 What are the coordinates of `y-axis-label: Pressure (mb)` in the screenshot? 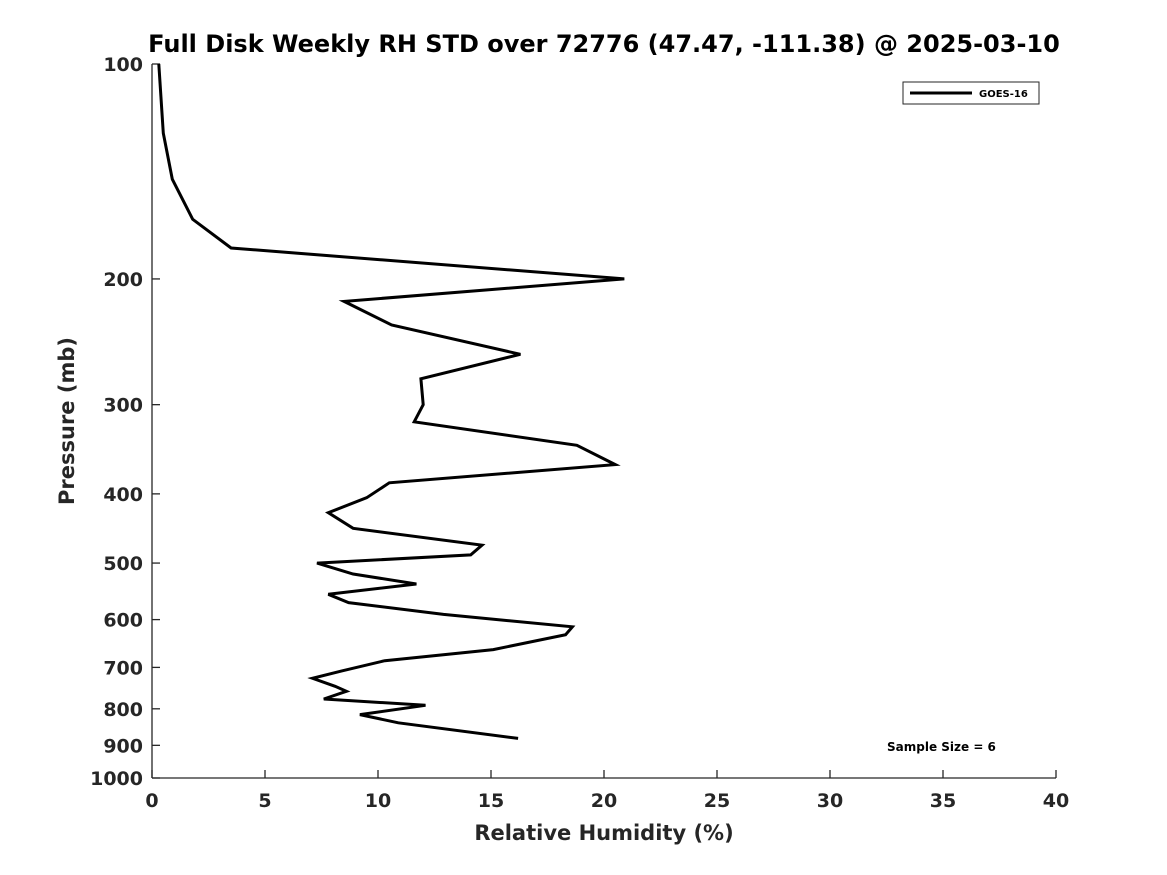 It's located at (67, 421).